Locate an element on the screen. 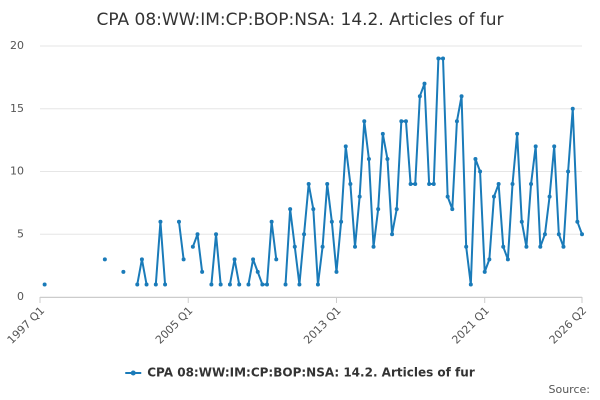 This screenshot has height=400, width=600. x-tick-label: 2013 Q1 is located at coordinates (322, 325).